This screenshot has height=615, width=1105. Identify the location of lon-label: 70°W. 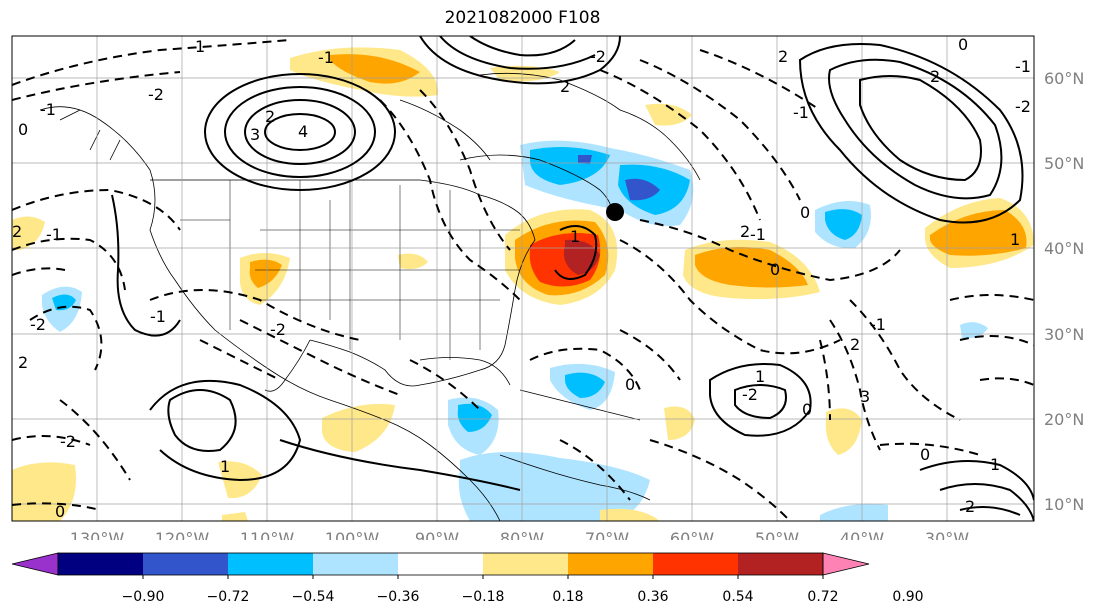
(607, 534).